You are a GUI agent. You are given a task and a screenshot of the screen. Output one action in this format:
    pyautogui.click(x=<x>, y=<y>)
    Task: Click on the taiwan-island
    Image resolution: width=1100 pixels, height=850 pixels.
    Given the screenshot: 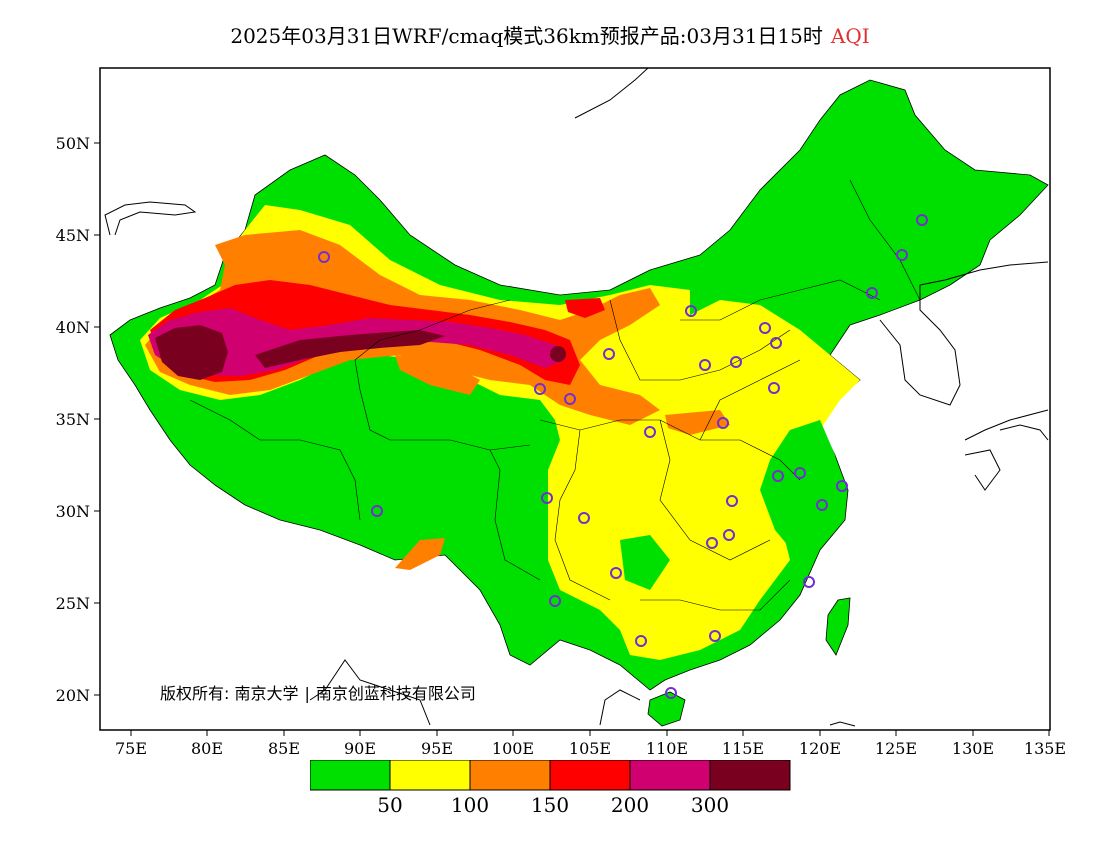 What is the action you would take?
    pyautogui.click(x=838, y=626)
    